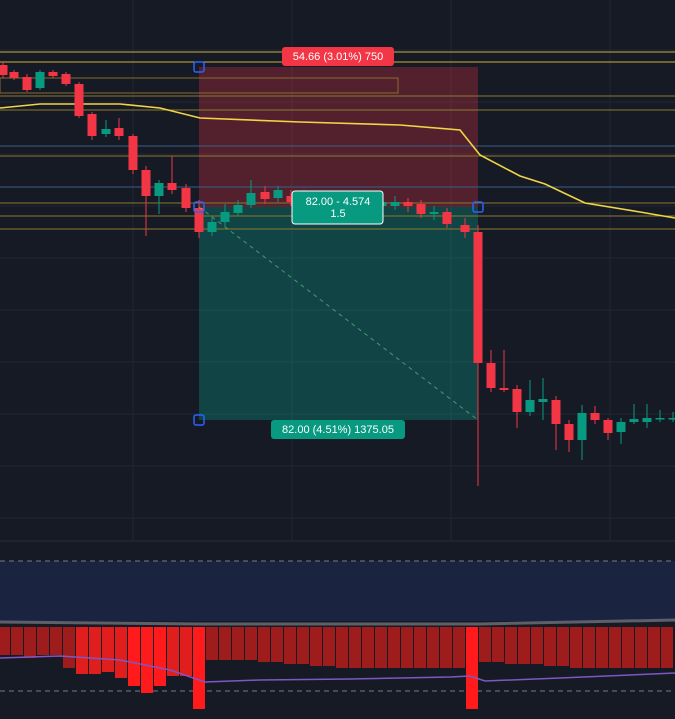 Image resolution: width=675 pixels, height=719 pixels. What do you see at coordinates (338, 137) in the screenshot?
I see `stop-zone` at bounding box center [338, 137].